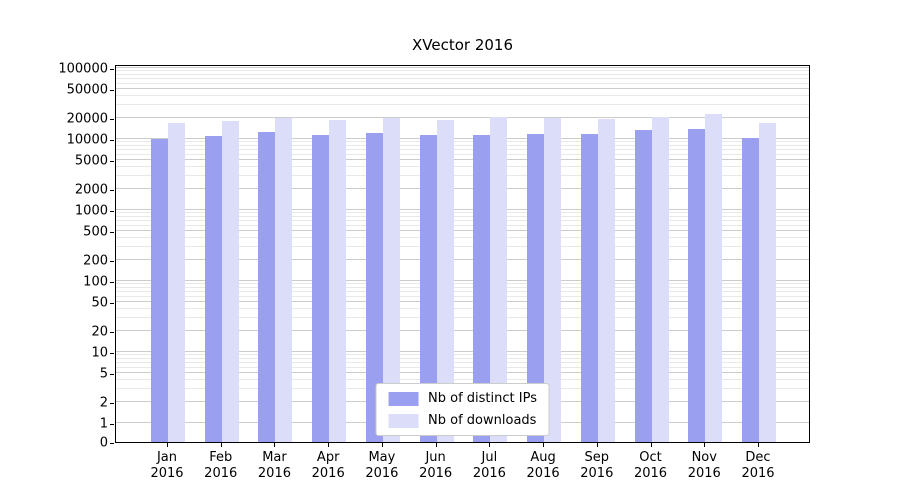 This screenshot has height=500, width=900. What do you see at coordinates (714, 278) in the screenshot?
I see `bar-nb-of-downloads-nov` at bounding box center [714, 278].